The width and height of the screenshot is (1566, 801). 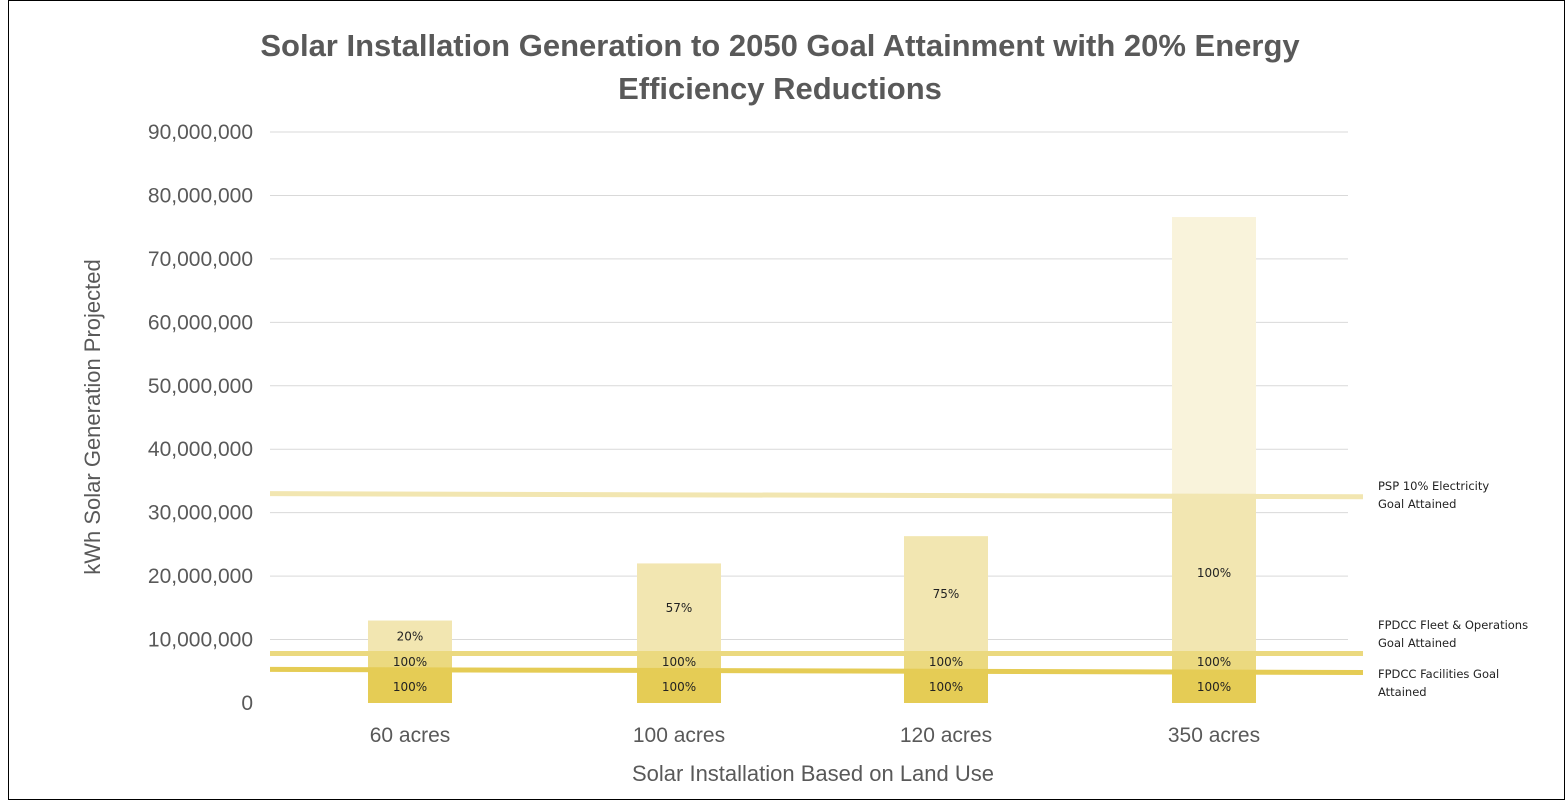 What do you see at coordinates (1438, 674) in the screenshot?
I see `goal-line-label: FPDCC Facilities Goal` at bounding box center [1438, 674].